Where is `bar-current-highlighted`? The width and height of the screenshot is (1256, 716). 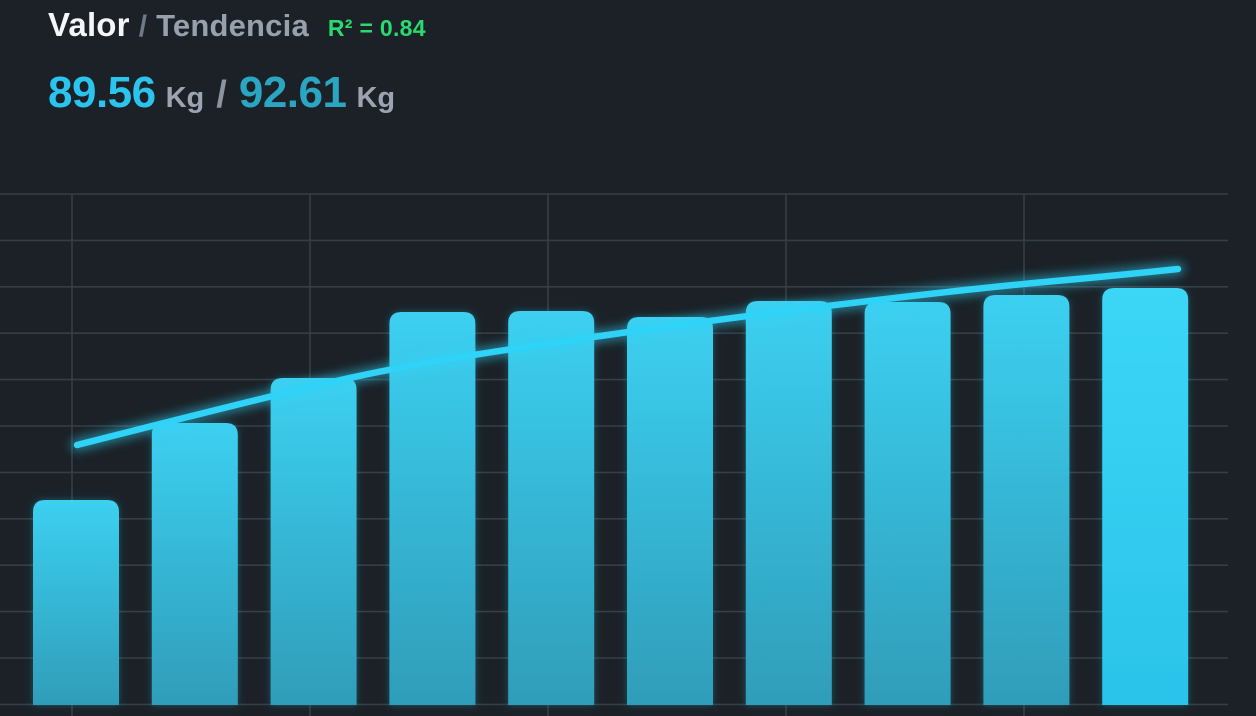
bar-current-highlighted is located at coordinates (1145, 496).